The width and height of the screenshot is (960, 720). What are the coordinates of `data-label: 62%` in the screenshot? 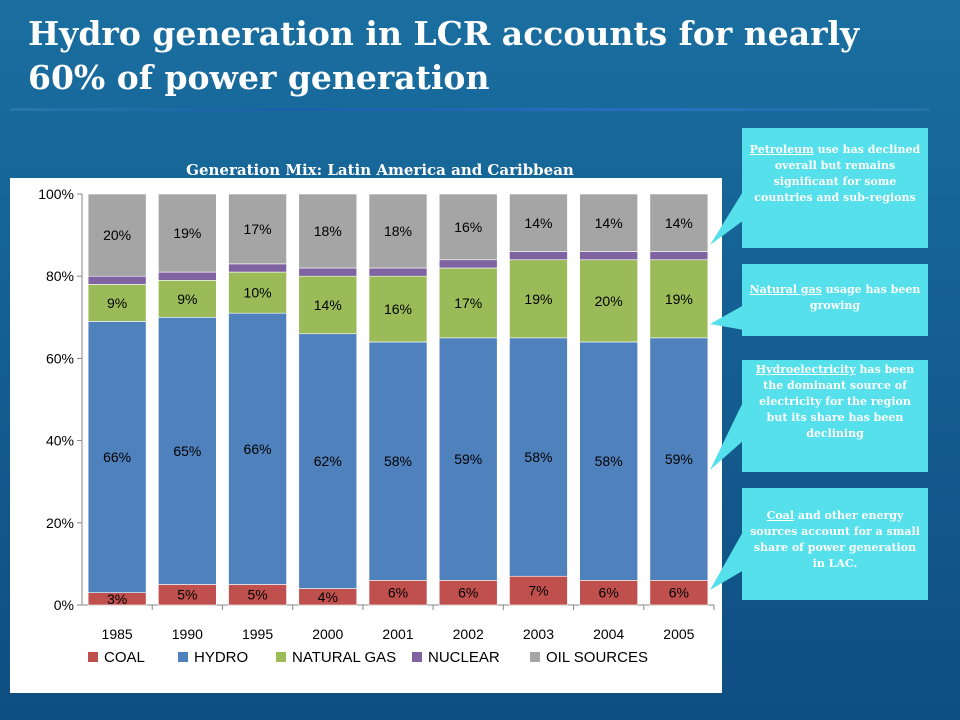 It's located at (328, 461).